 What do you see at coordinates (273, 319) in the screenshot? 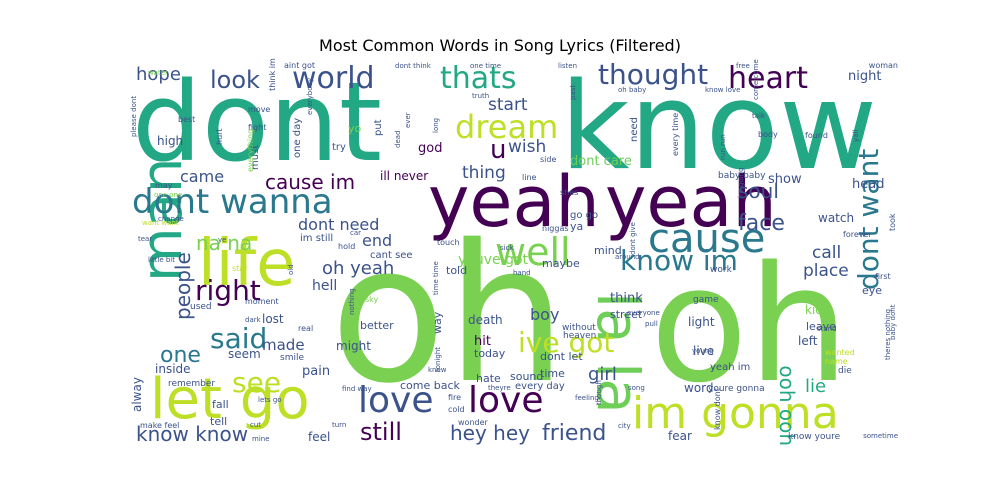
I see `word-lost-81: lost` at bounding box center [273, 319].